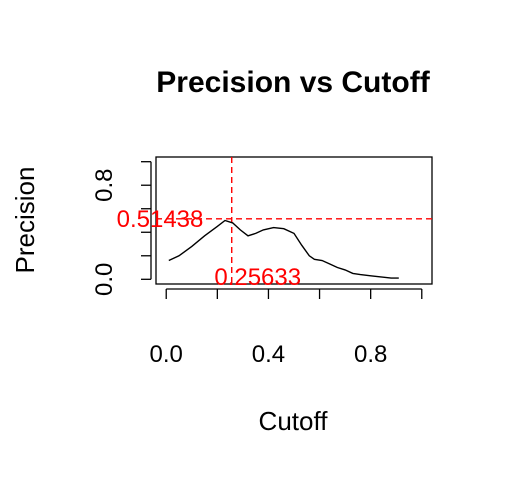 This screenshot has width=513, height=480. What do you see at coordinates (104, 185) in the screenshot?
I see `y-tick-label: 0.8` at bounding box center [104, 185].